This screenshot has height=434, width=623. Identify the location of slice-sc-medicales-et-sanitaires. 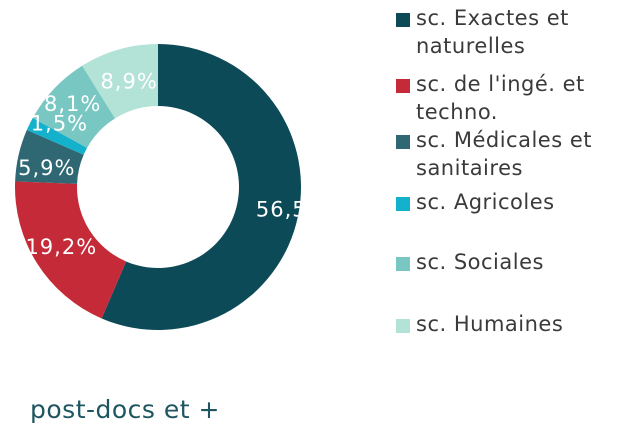
(49, 157).